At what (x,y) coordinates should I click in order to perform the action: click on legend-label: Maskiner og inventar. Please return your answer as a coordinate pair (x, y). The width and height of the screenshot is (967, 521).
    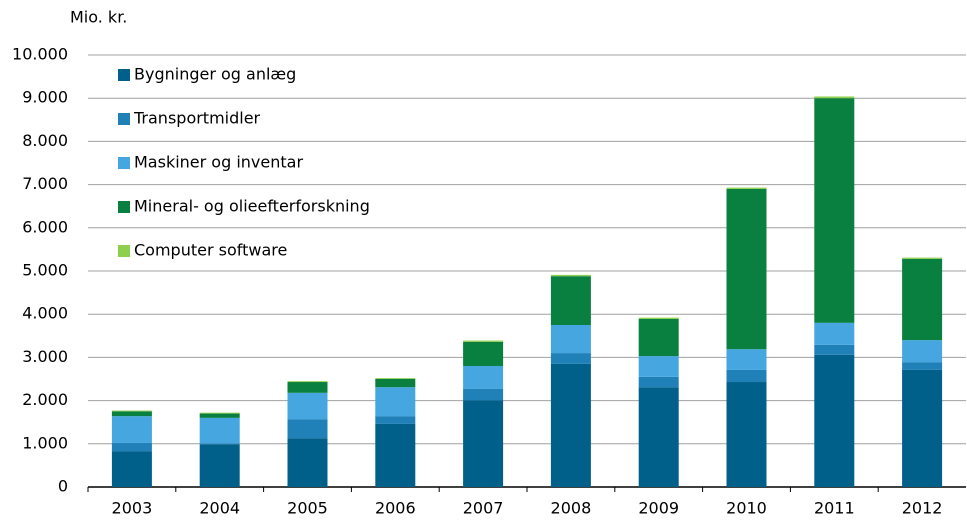
    Looking at the image, I should click on (218, 162).